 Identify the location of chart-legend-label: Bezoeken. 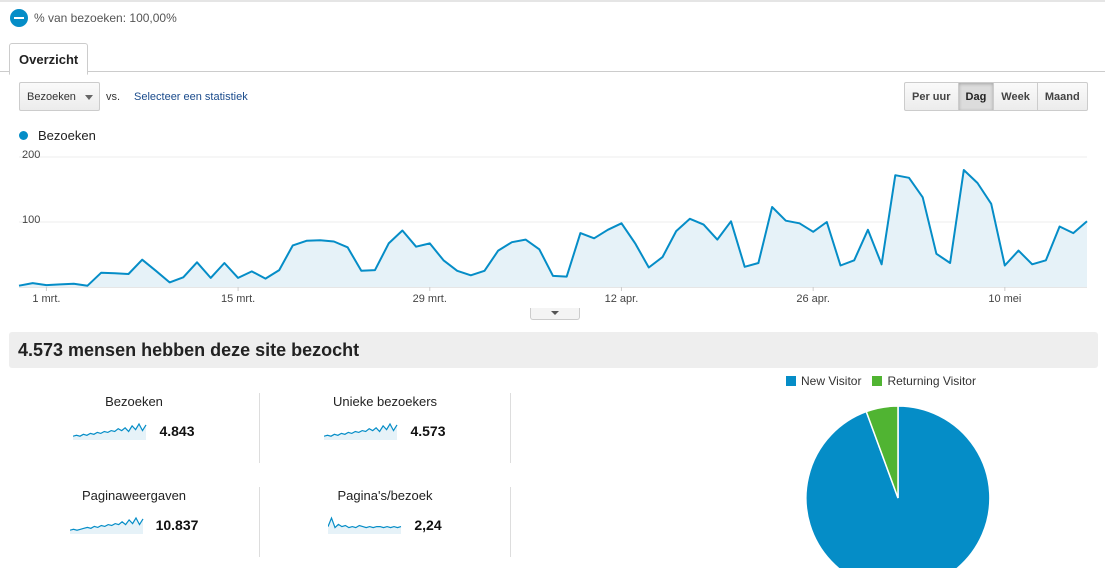
(67, 135).